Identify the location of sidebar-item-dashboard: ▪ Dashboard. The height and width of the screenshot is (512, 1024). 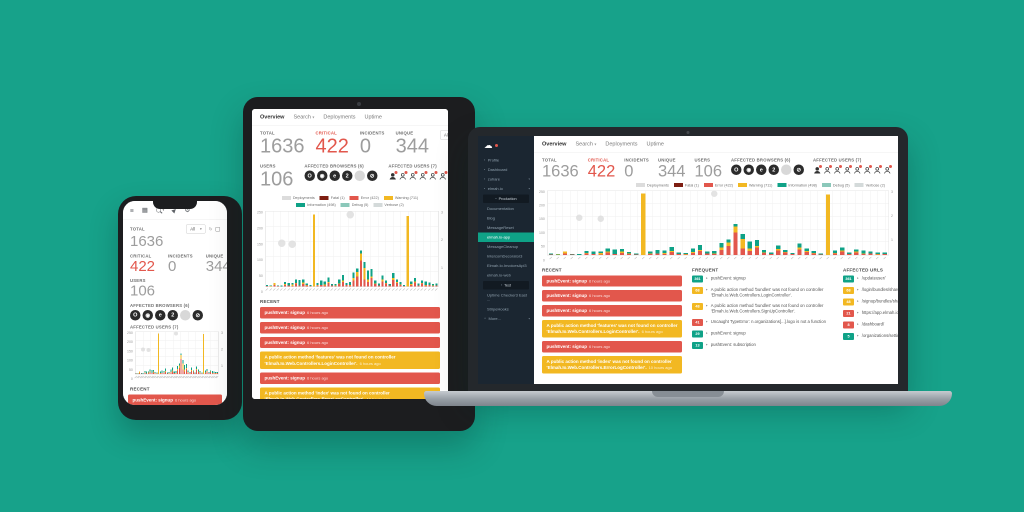
(506, 170).